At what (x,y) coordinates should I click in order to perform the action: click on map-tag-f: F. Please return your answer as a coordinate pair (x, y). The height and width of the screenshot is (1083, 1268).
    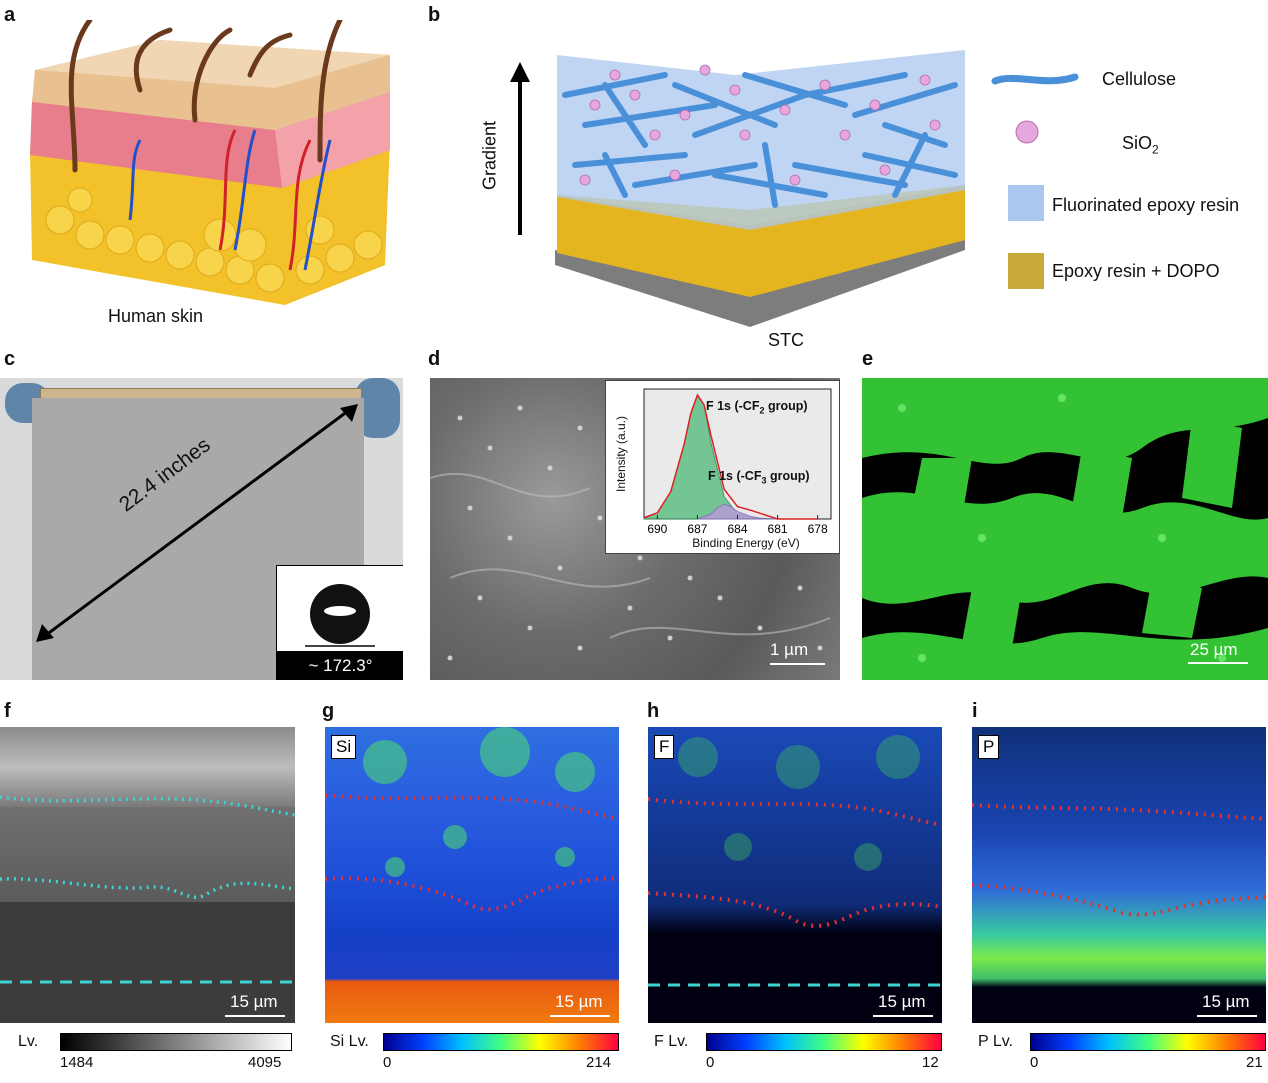
    Looking at the image, I should click on (664, 747).